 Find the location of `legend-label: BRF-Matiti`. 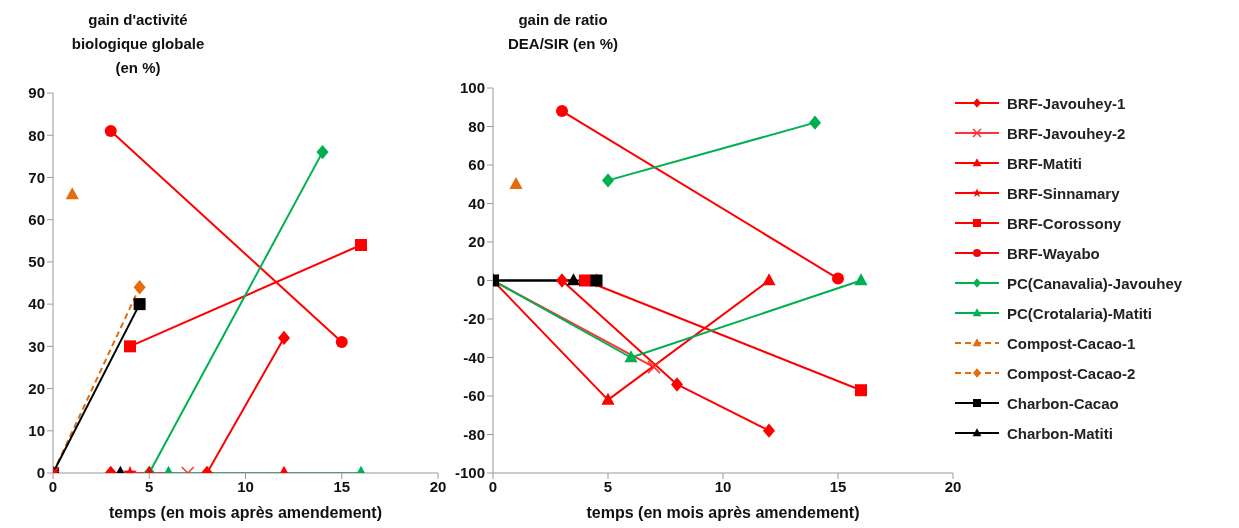

legend-label: BRF-Matiti is located at coordinates (1044, 163).